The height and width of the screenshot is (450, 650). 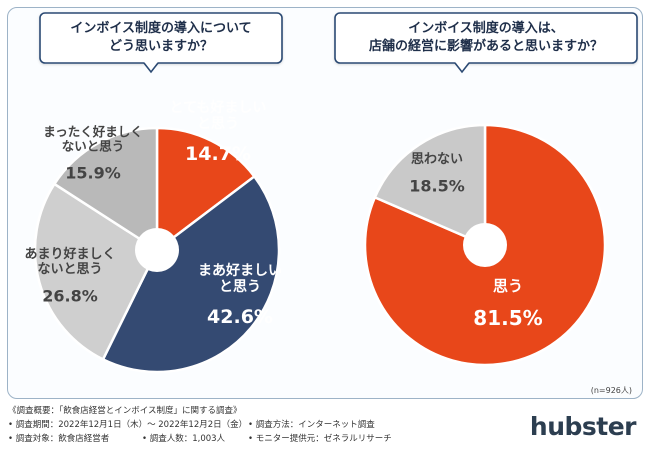 What do you see at coordinates (240, 317) in the screenshot?
I see `slice-value-1: 42.6%` at bounding box center [240, 317].